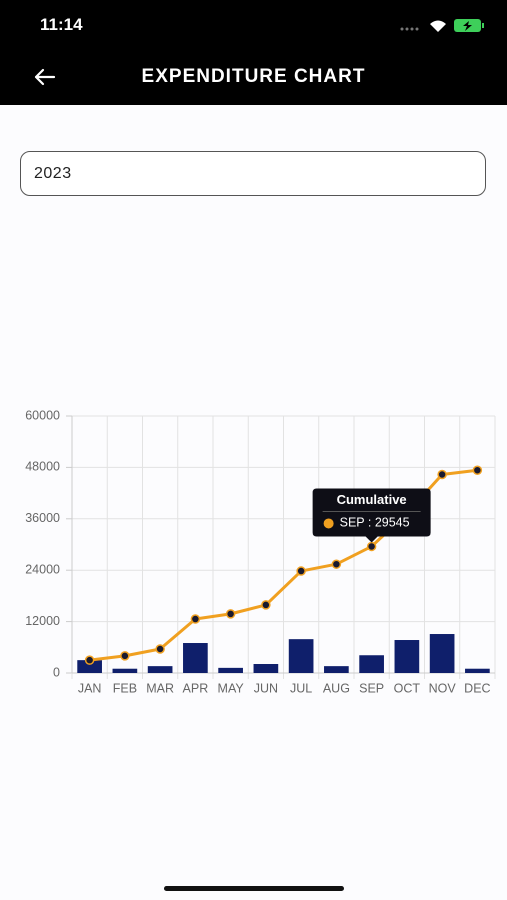 This screenshot has width=507, height=900. What do you see at coordinates (372, 499) in the screenshot?
I see `tooltip-title: Cumulative` at bounding box center [372, 499].